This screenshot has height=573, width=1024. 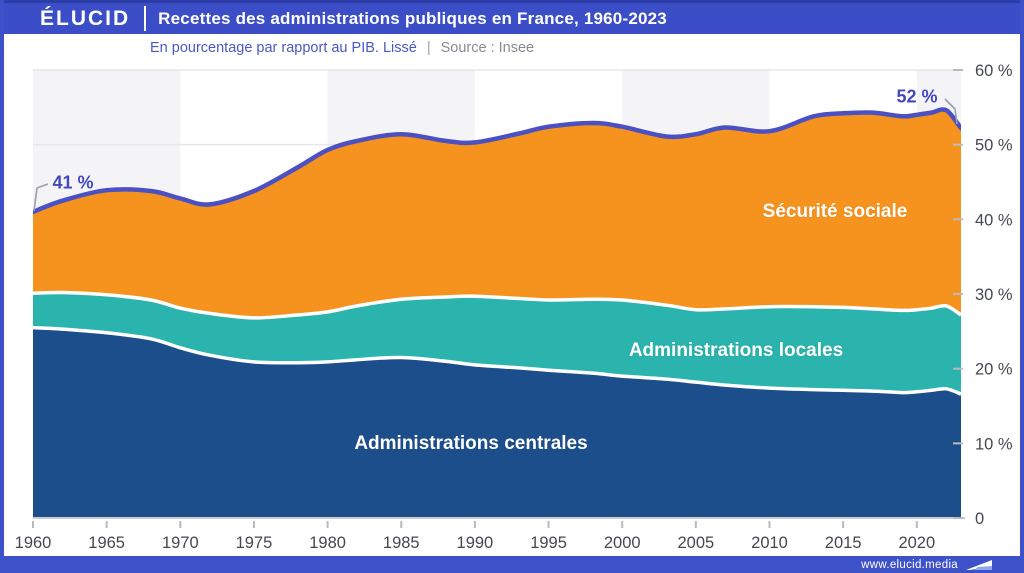 I want to click on elucid-logo: ÉLUCID, so click(x=85, y=18).